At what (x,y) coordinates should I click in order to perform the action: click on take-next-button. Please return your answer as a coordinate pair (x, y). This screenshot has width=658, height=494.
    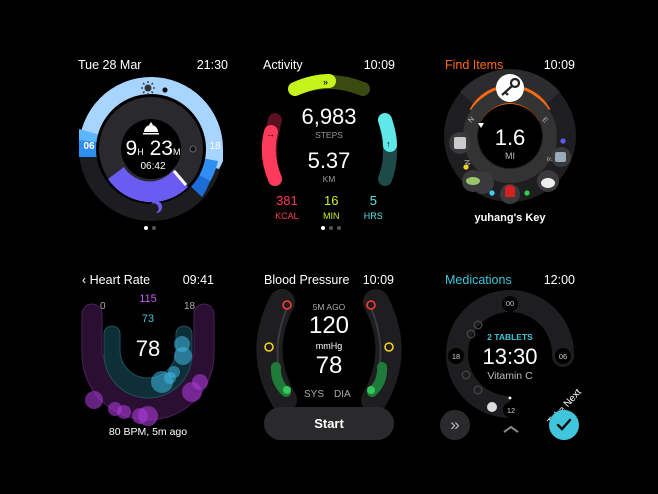
    Looking at the image, I should click on (564, 425).